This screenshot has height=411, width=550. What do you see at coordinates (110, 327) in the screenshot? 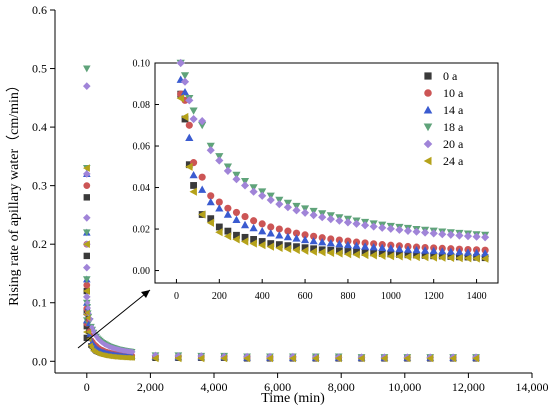
I see `main-early-series-20a` at bounding box center [110, 327].